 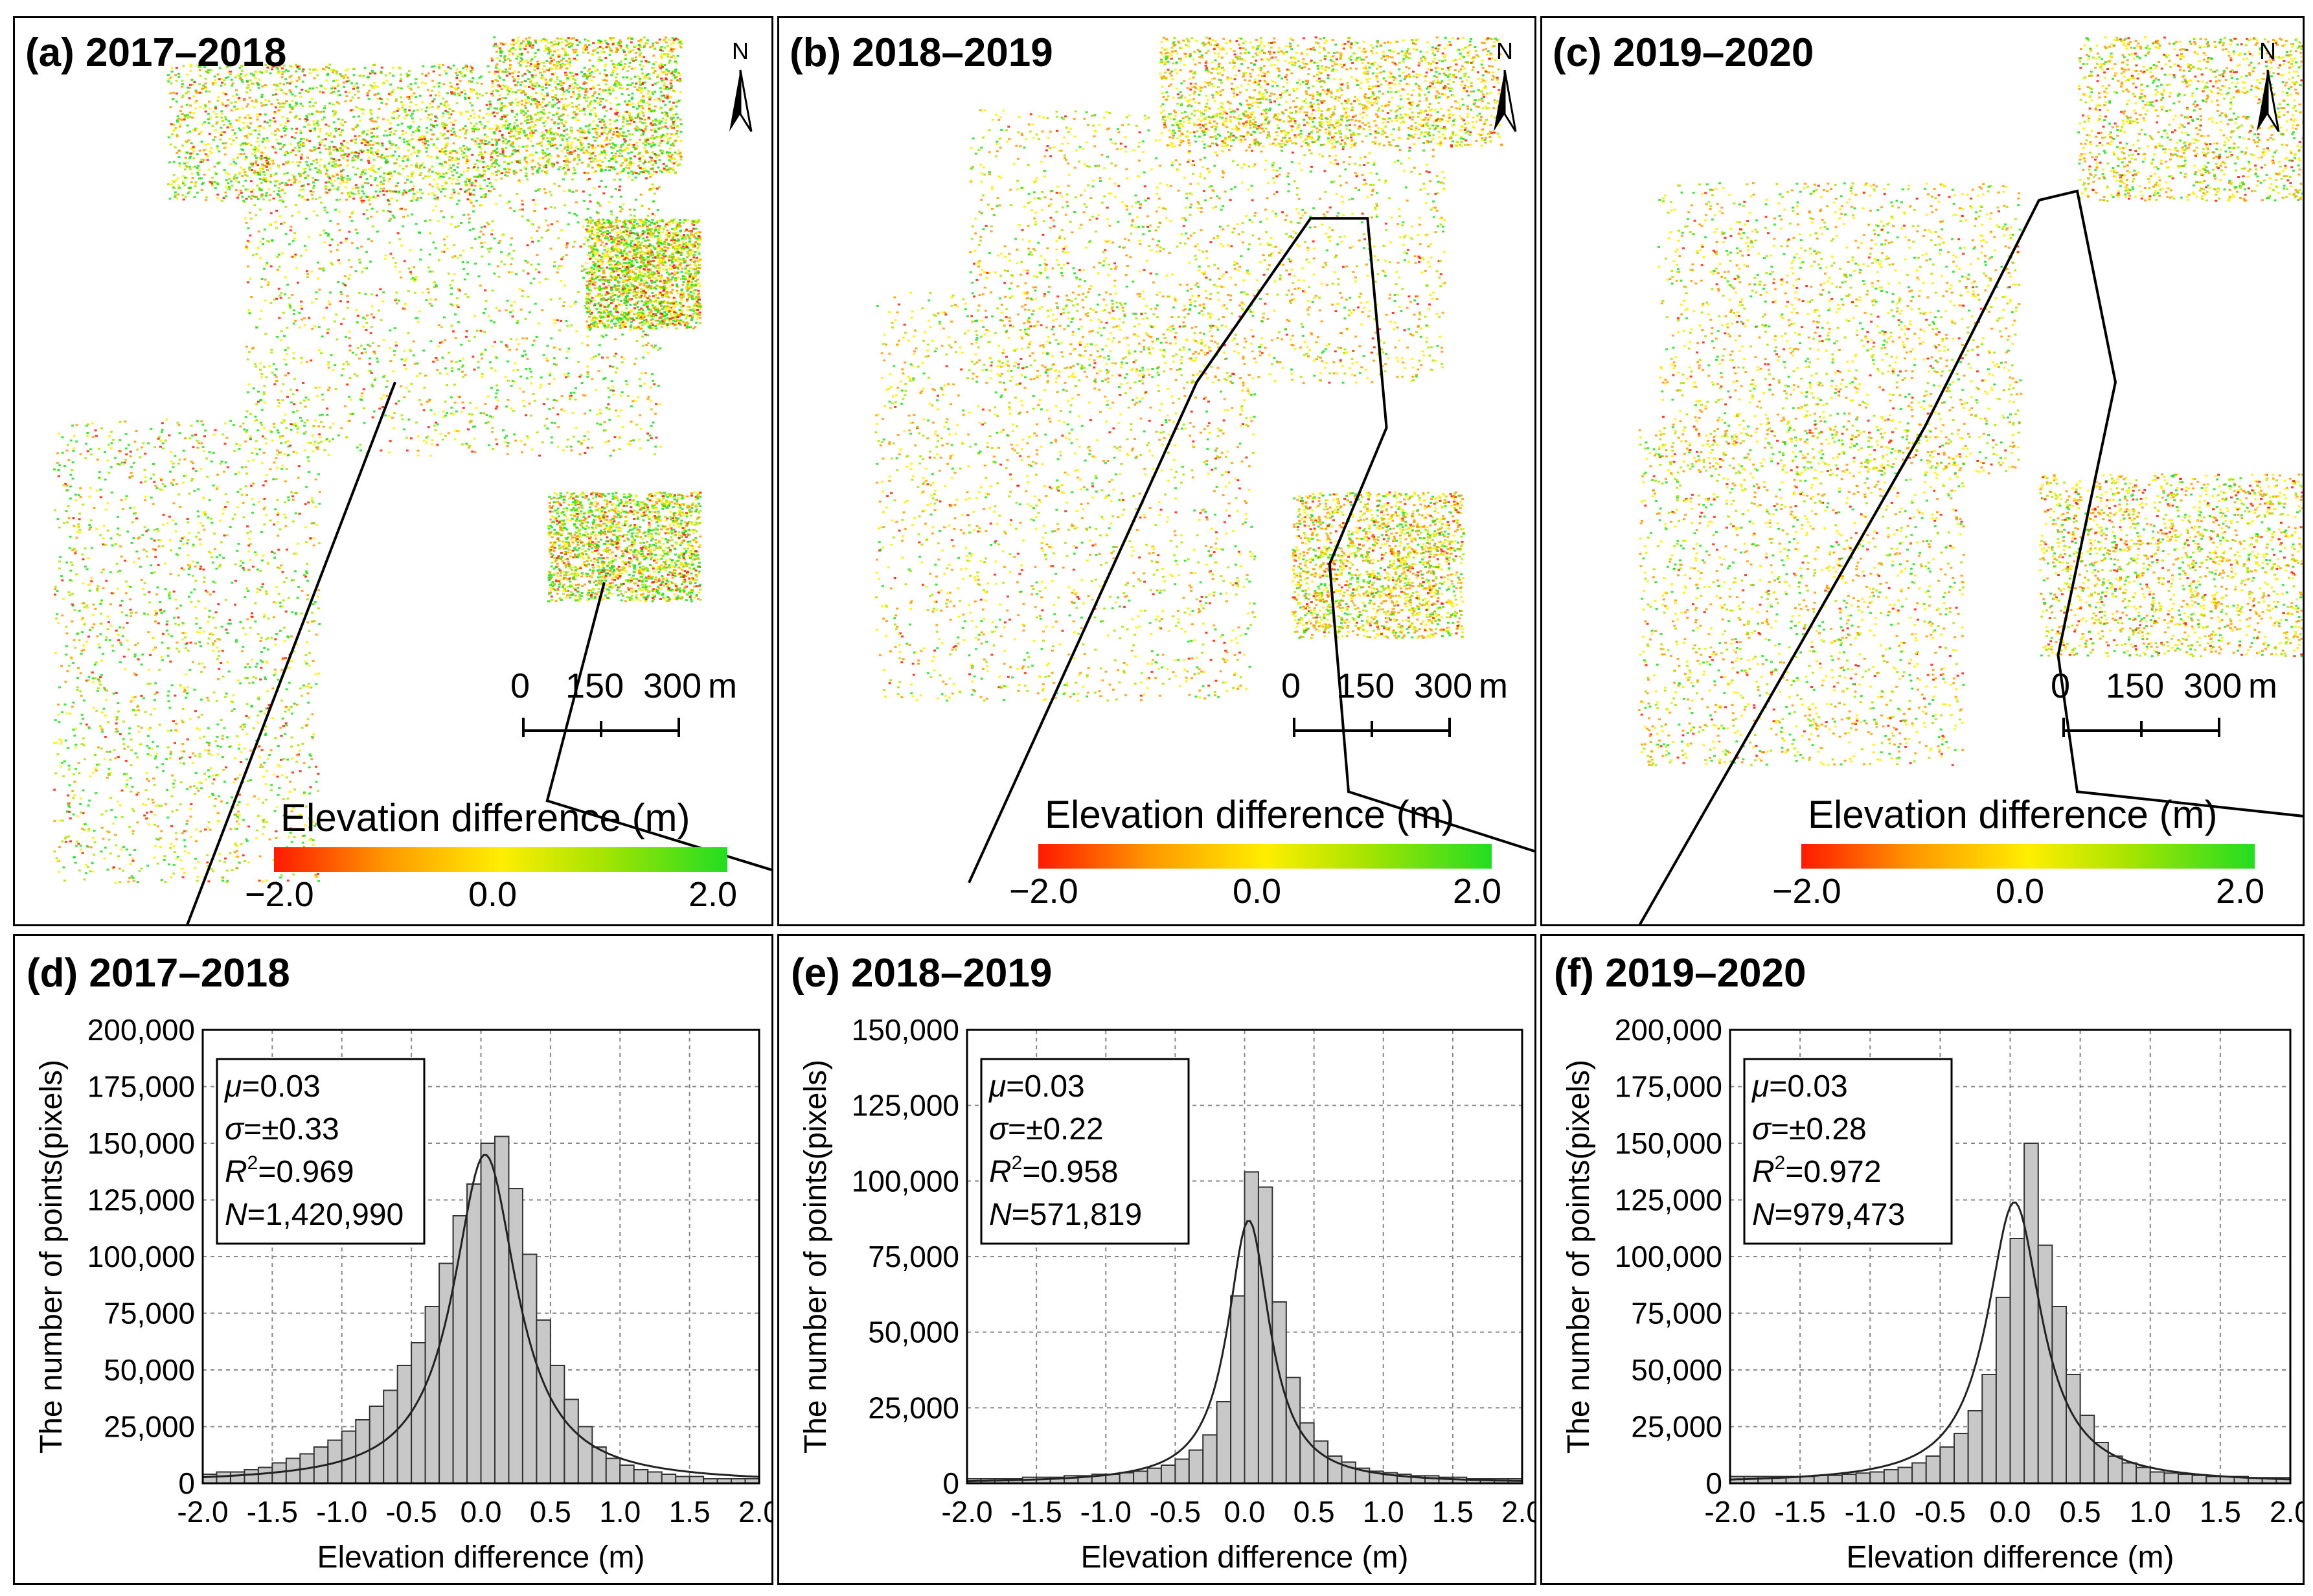 What do you see at coordinates (315, 1215) in the screenshot?
I see `stat-count: N=1,420,990` at bounding box center [315, 1215].